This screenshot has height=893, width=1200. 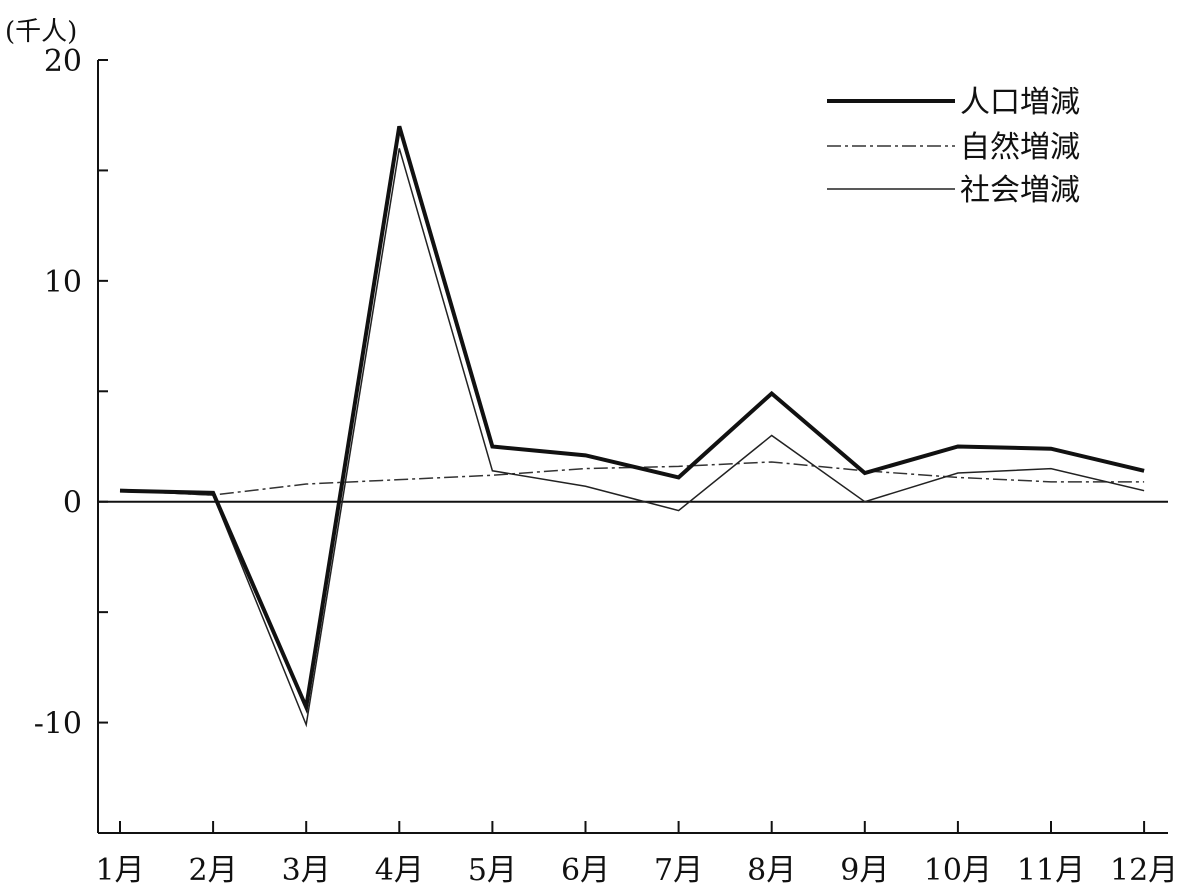 What do you see at coordinates (1020, 147) in the screenshot?
I see `legend-label: 自然増減` at bounding box center [1020, 147].